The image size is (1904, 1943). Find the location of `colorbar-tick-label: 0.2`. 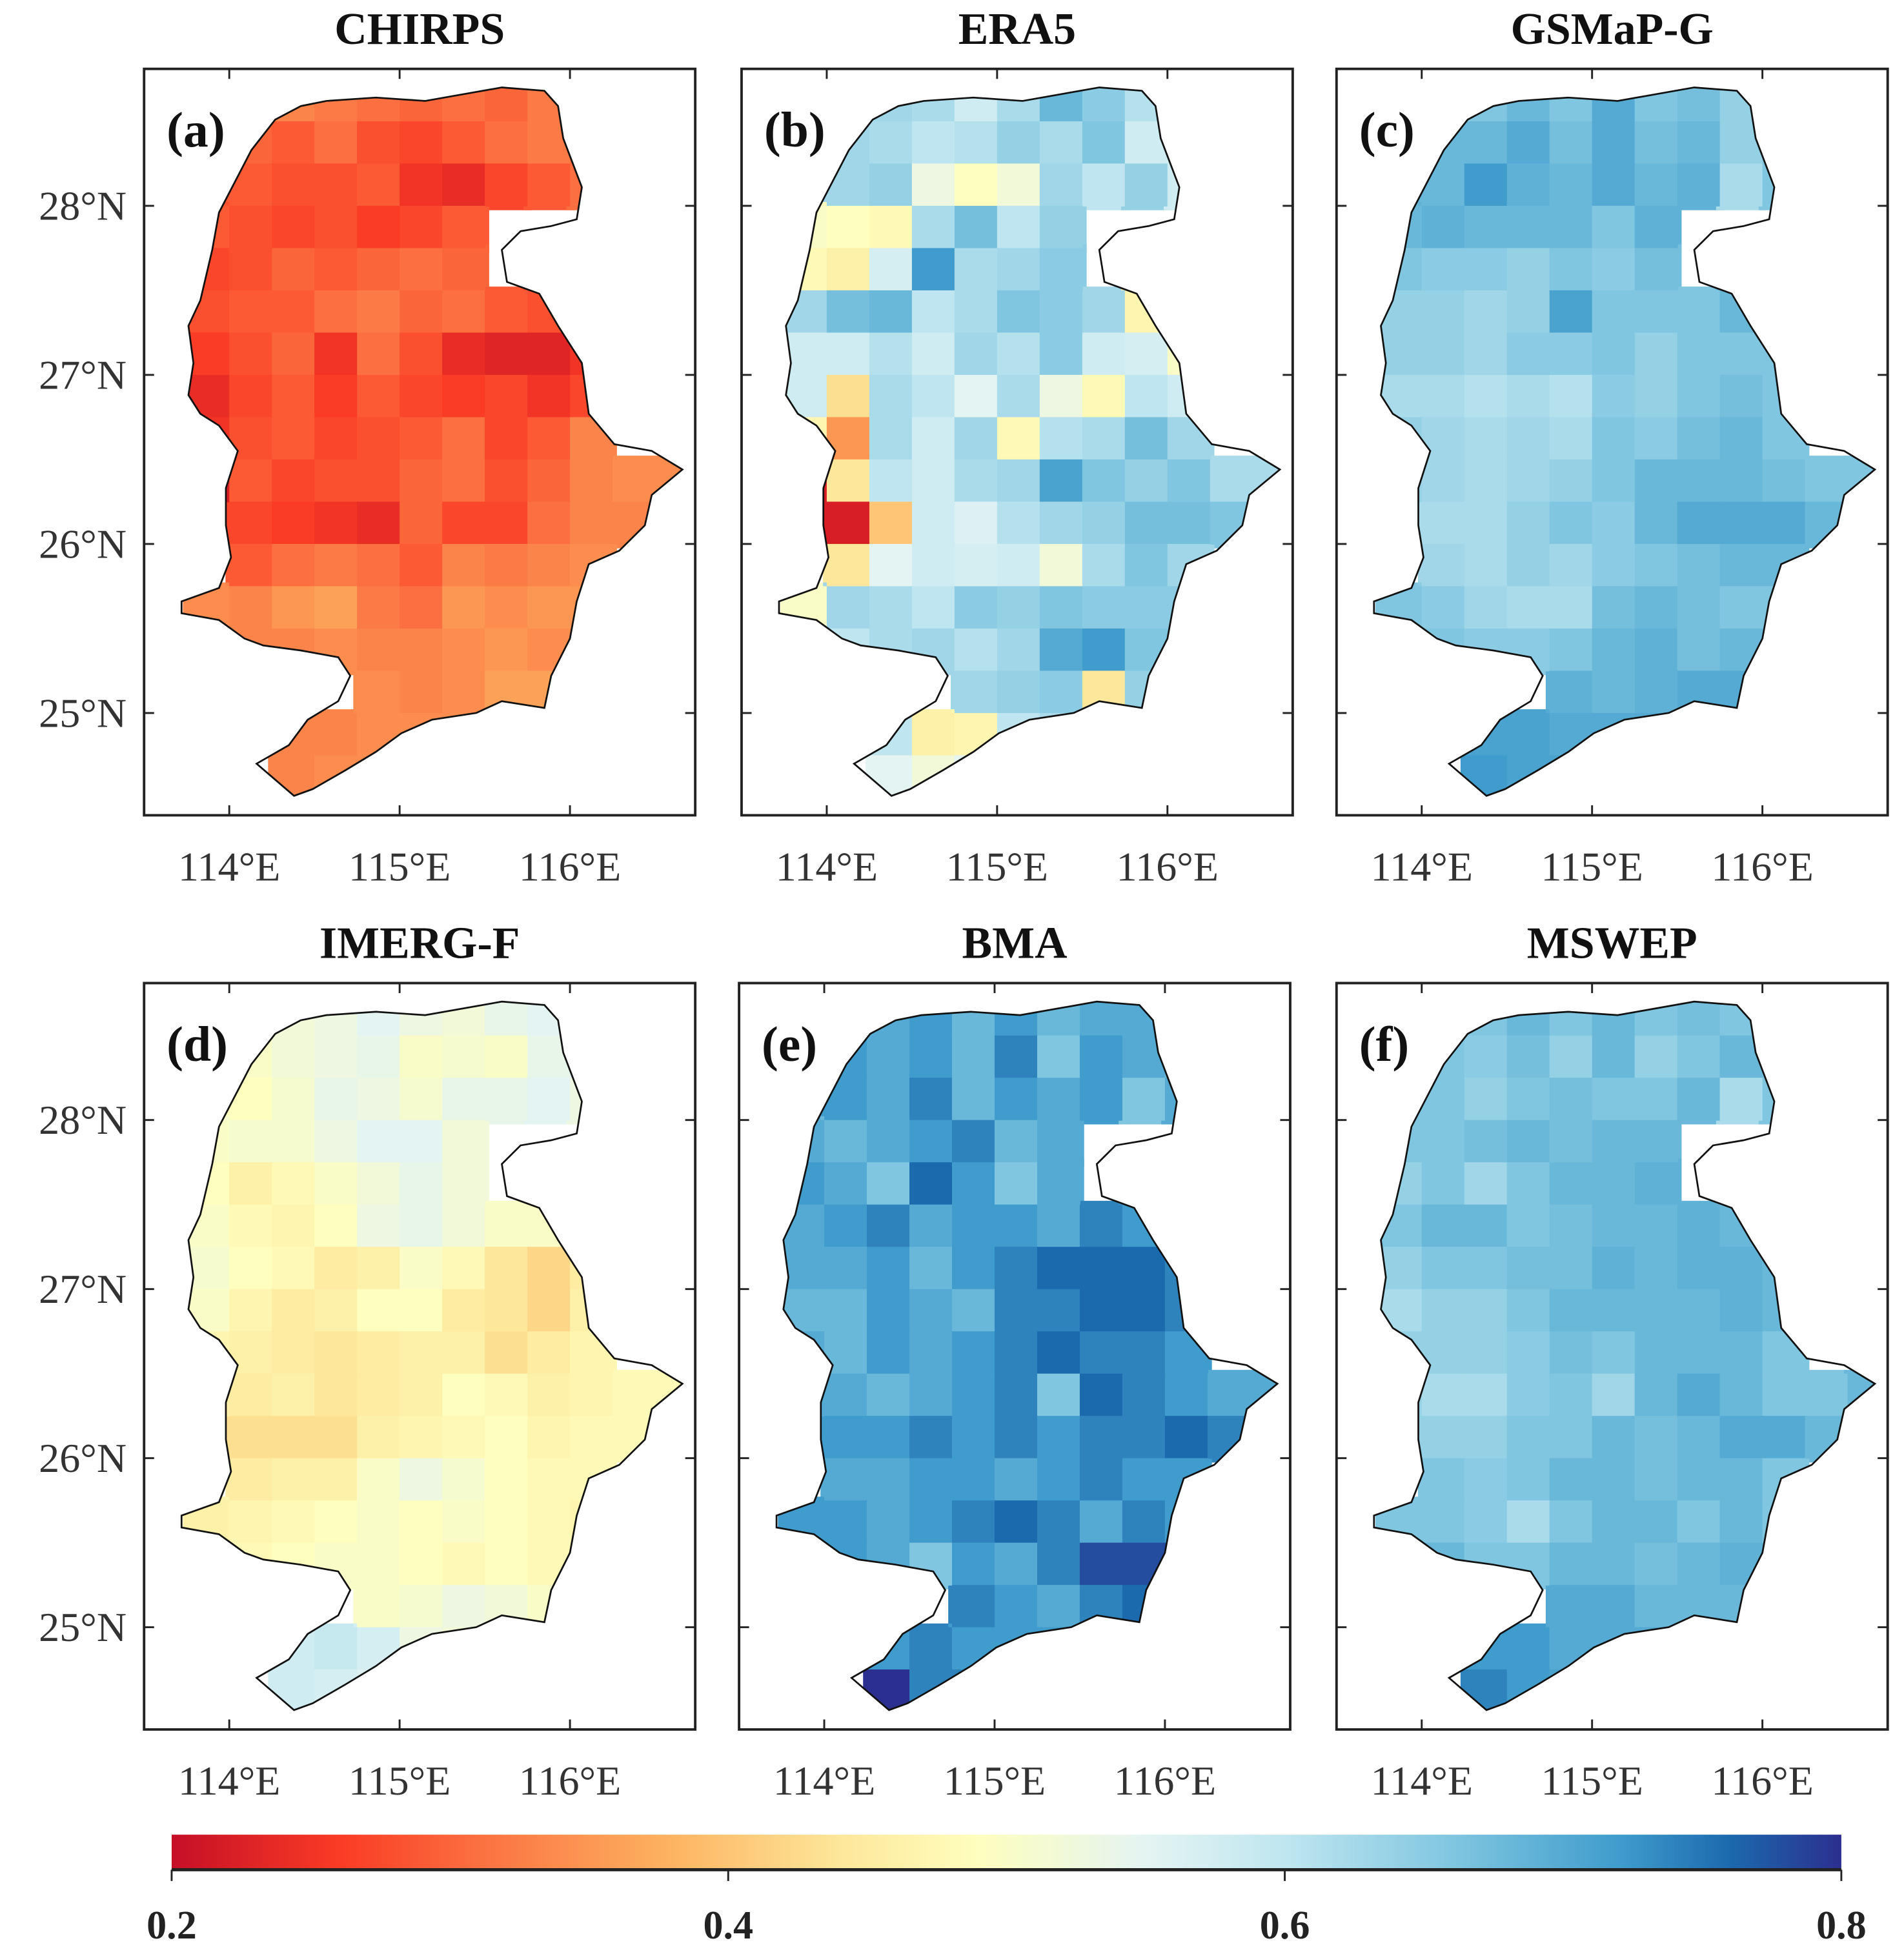

colorbar-tick-label: 0.2 is located at coordinates (172, 1923).